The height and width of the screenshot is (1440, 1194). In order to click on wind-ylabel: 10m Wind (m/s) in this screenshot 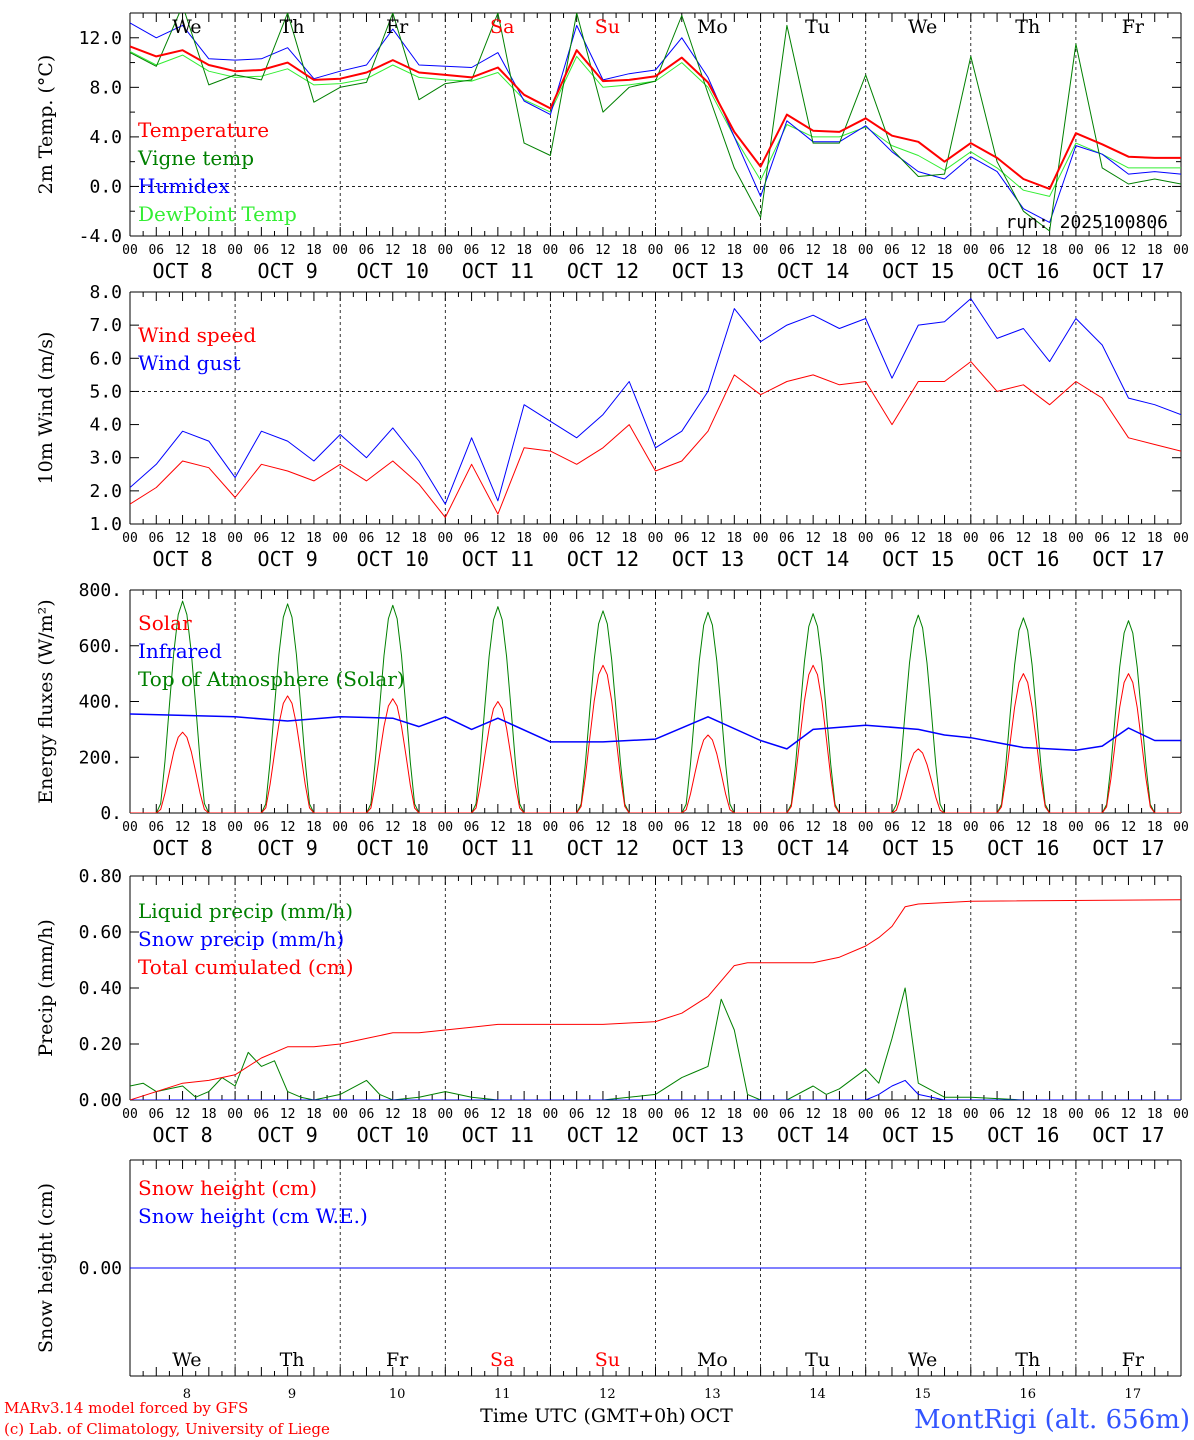, I will do `click(46, 408)`.